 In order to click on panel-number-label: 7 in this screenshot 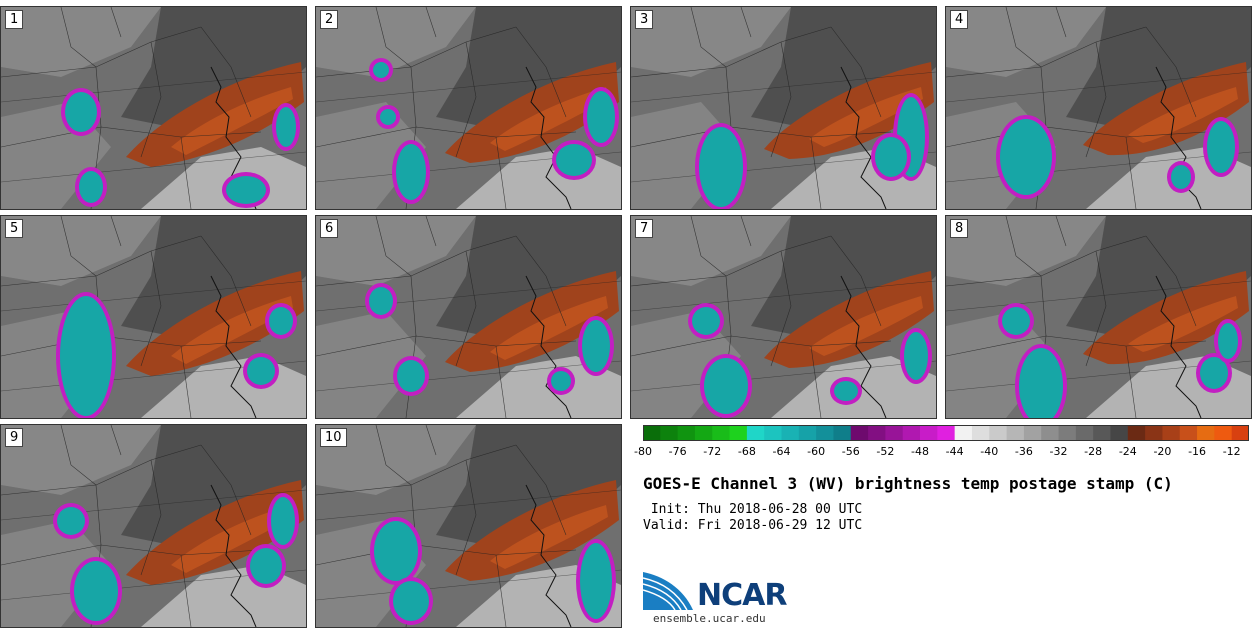, I will do `click(644, 228)`.